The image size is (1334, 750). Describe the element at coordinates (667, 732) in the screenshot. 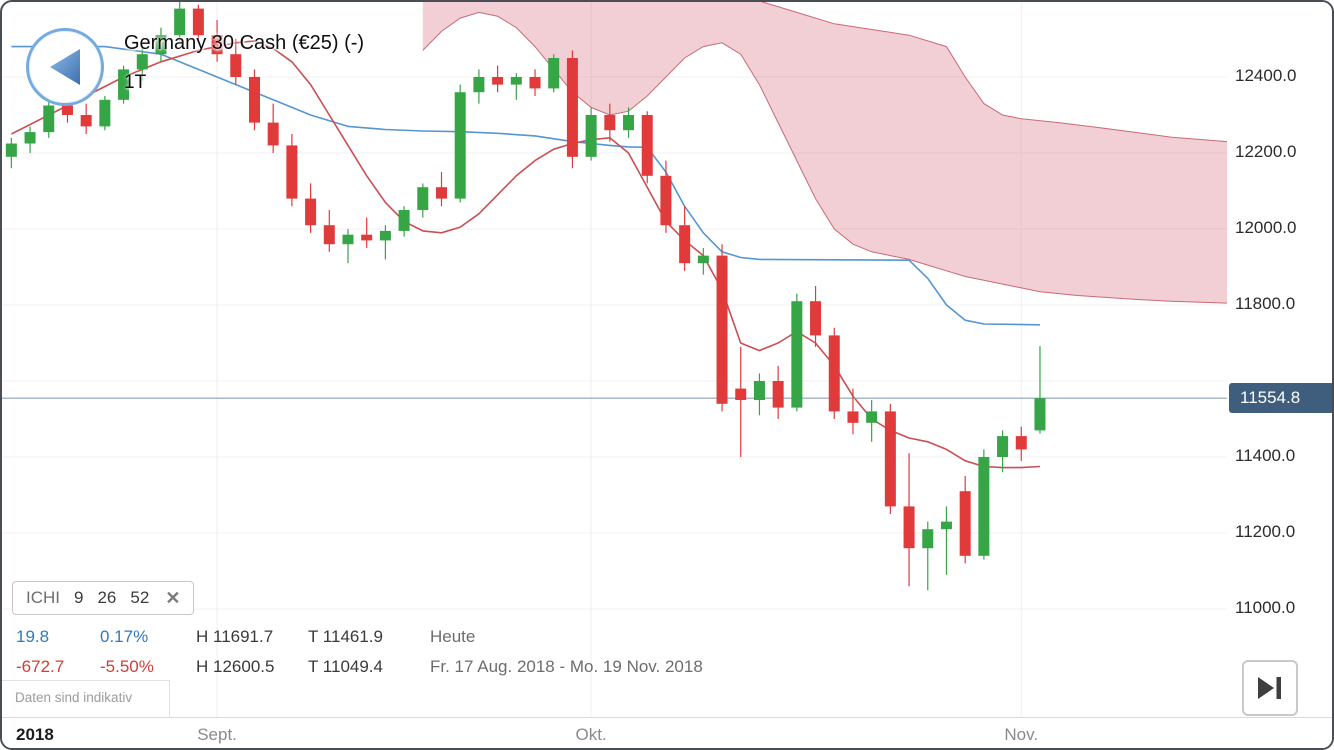

I see `time-axis: 2018 Sept. Okt. Nov.` at that location.